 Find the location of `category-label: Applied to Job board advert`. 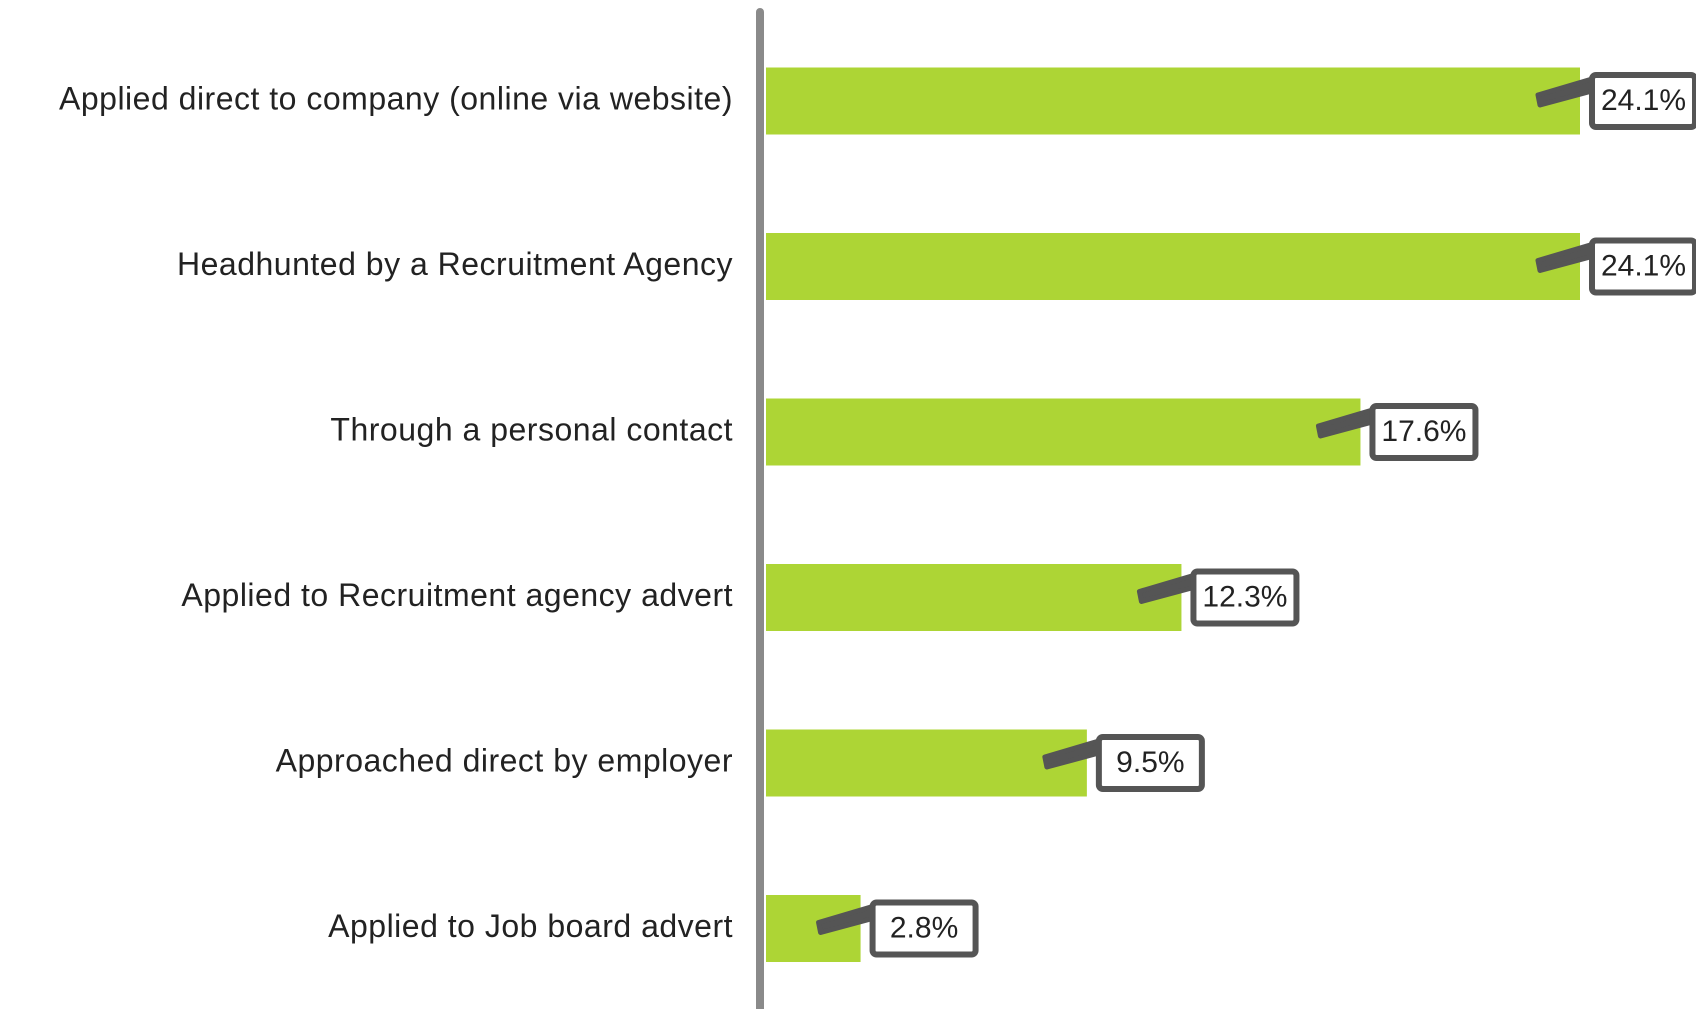

category-label: Applied to Job board advert is located at coordinates (530, 926).